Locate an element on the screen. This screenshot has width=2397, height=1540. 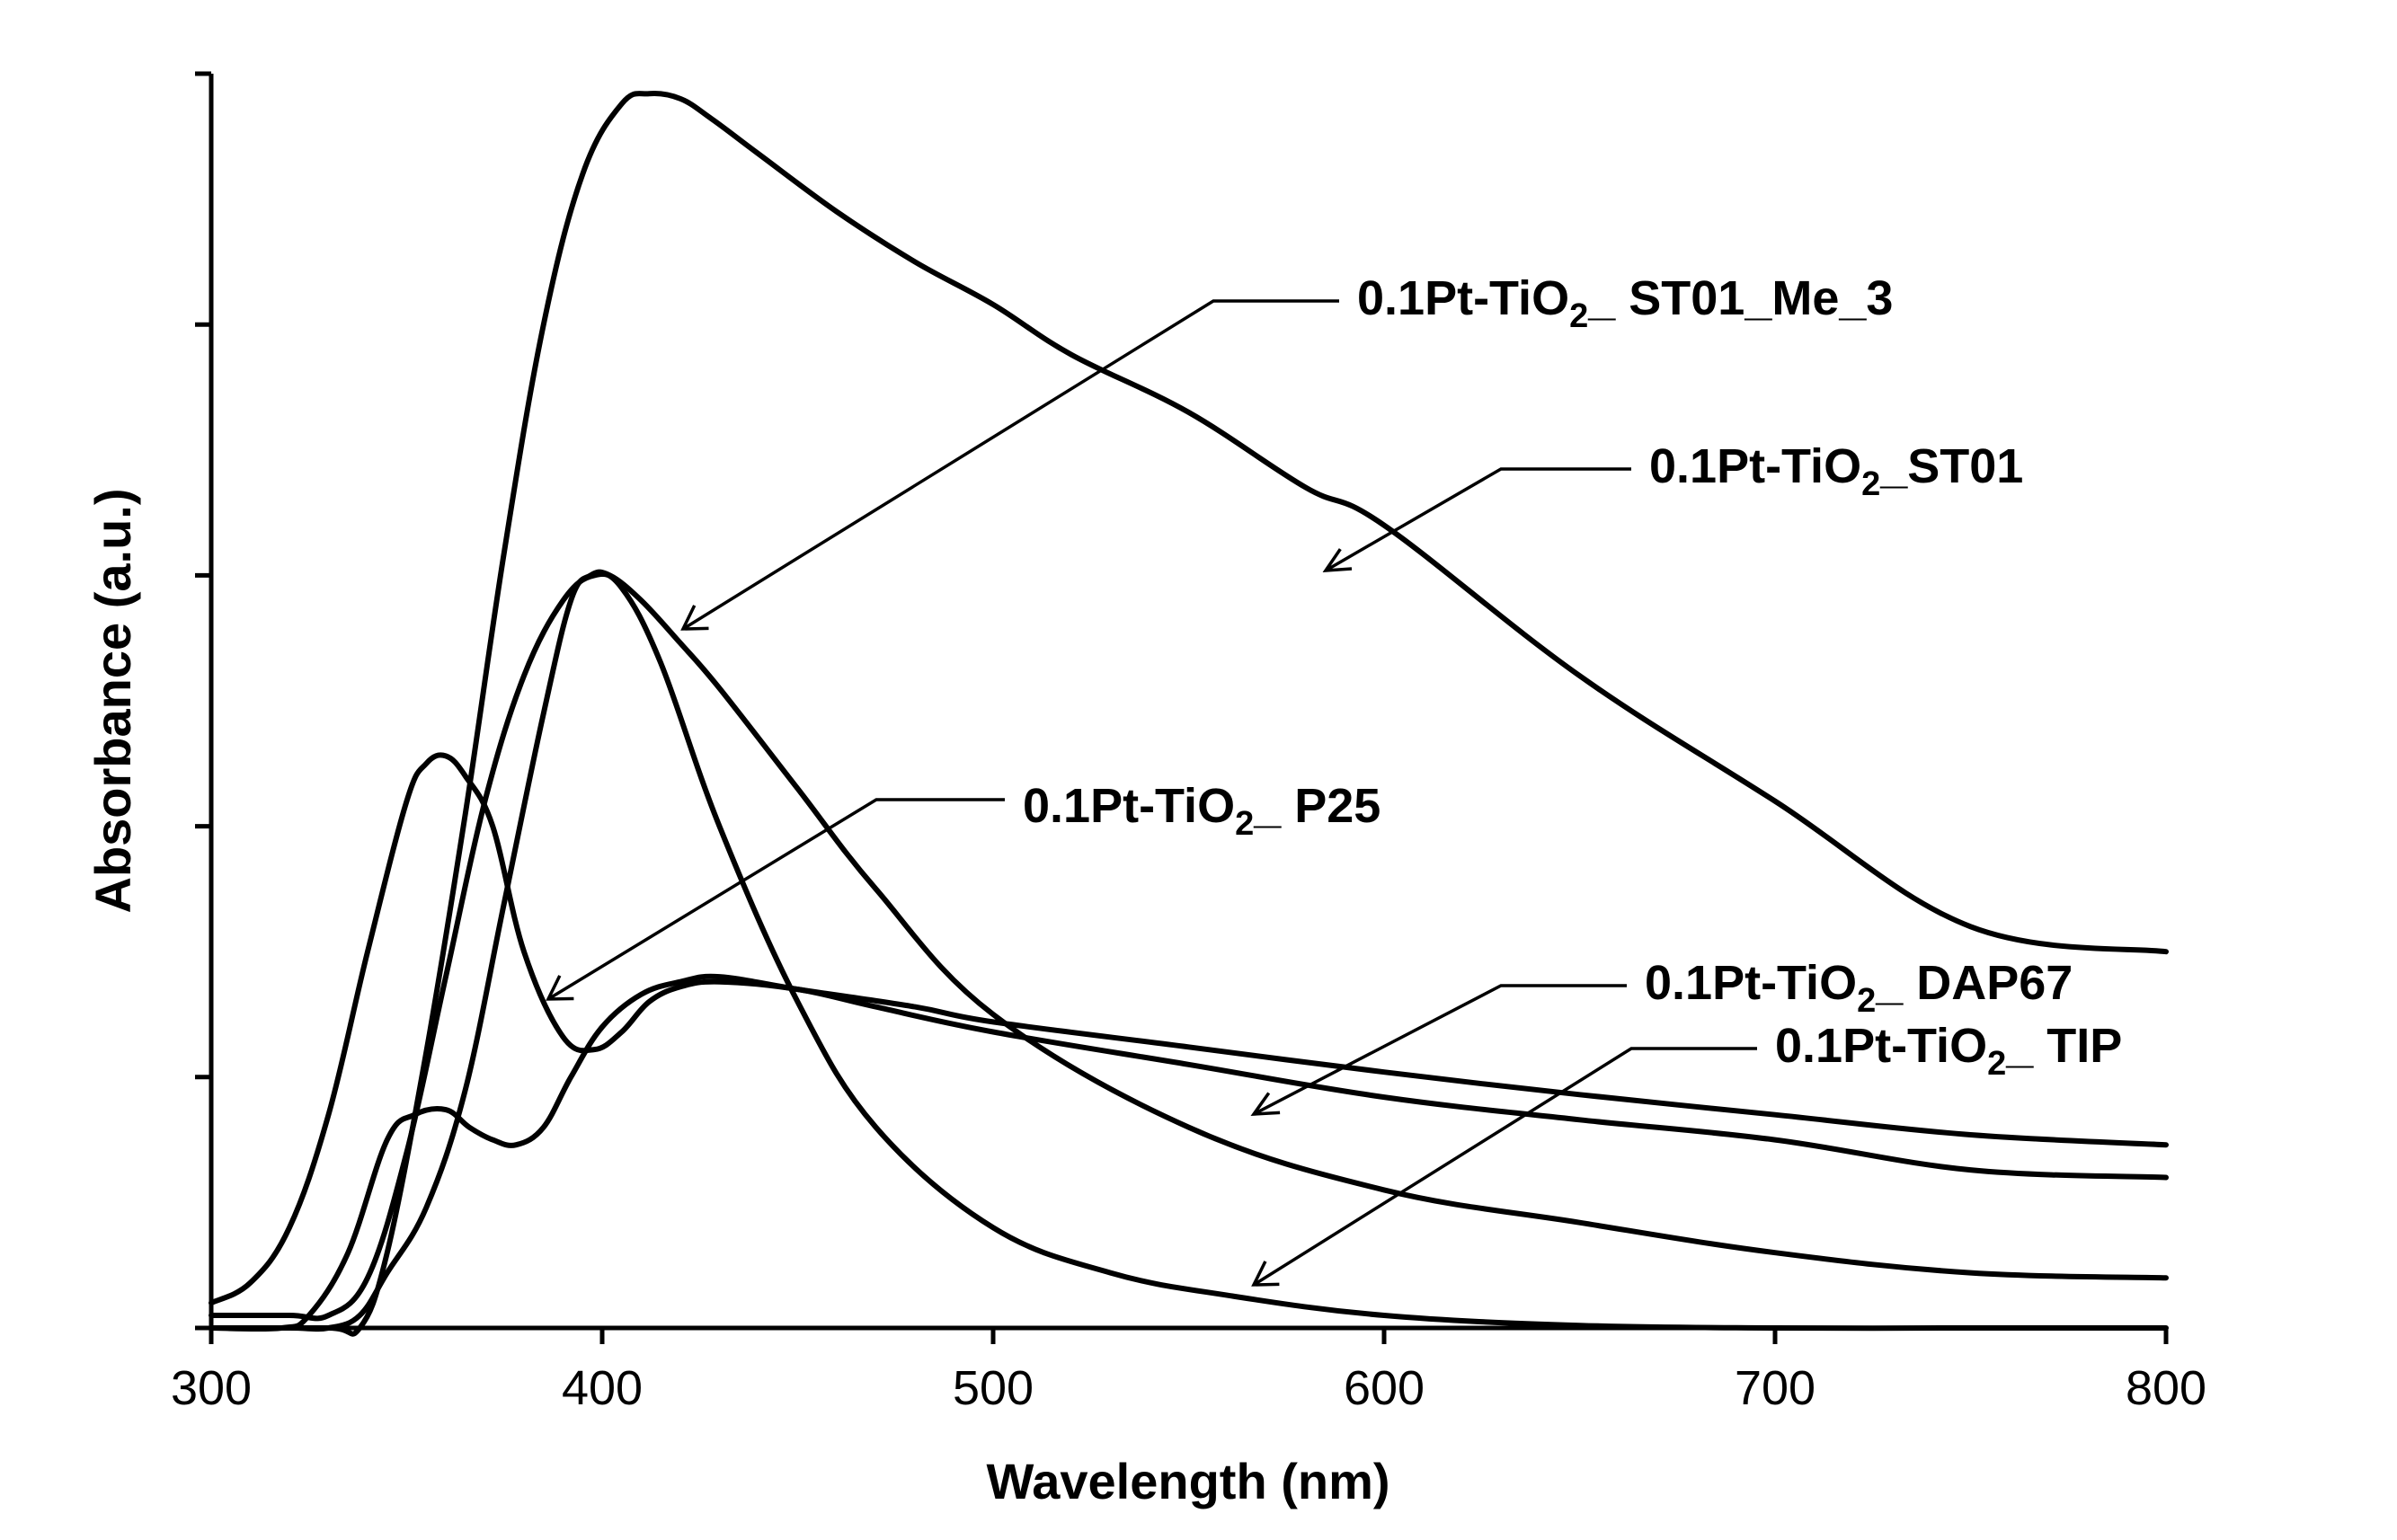
arrowhead-st01-me3 is located at coordinates (695, 618).